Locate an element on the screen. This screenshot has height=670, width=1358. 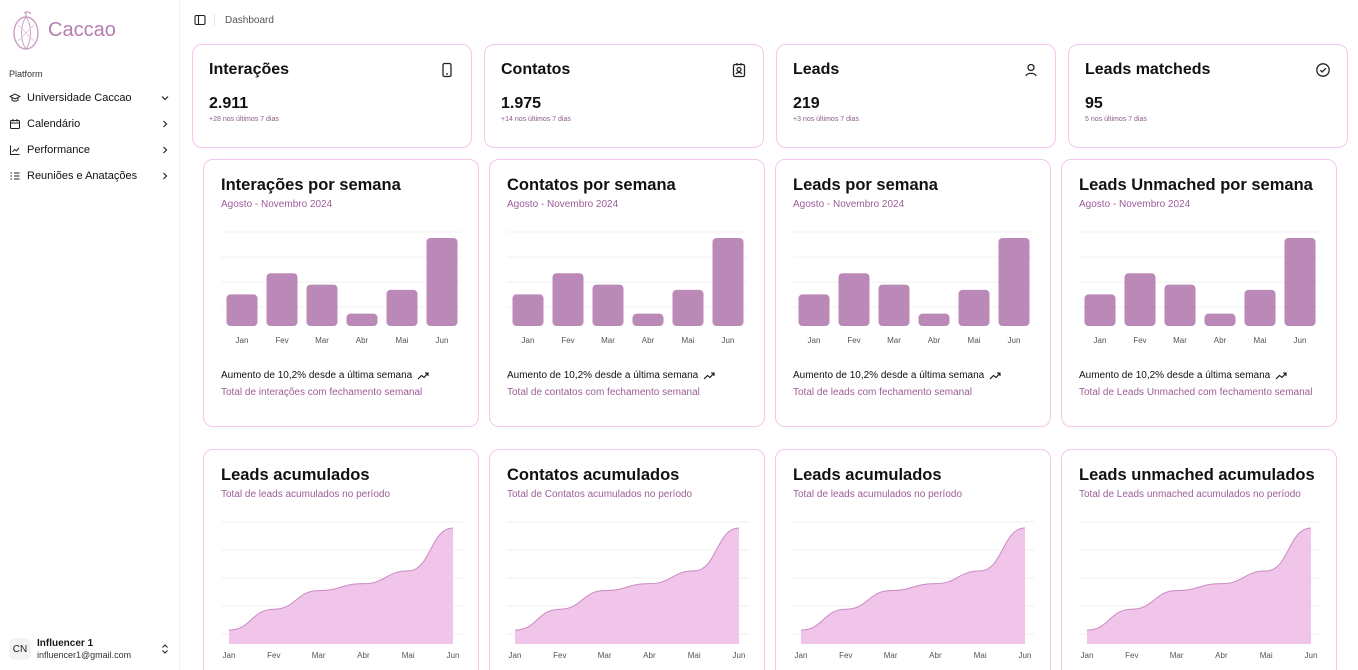
chevrons-up-down-icon is located at coordinates (165, 649).